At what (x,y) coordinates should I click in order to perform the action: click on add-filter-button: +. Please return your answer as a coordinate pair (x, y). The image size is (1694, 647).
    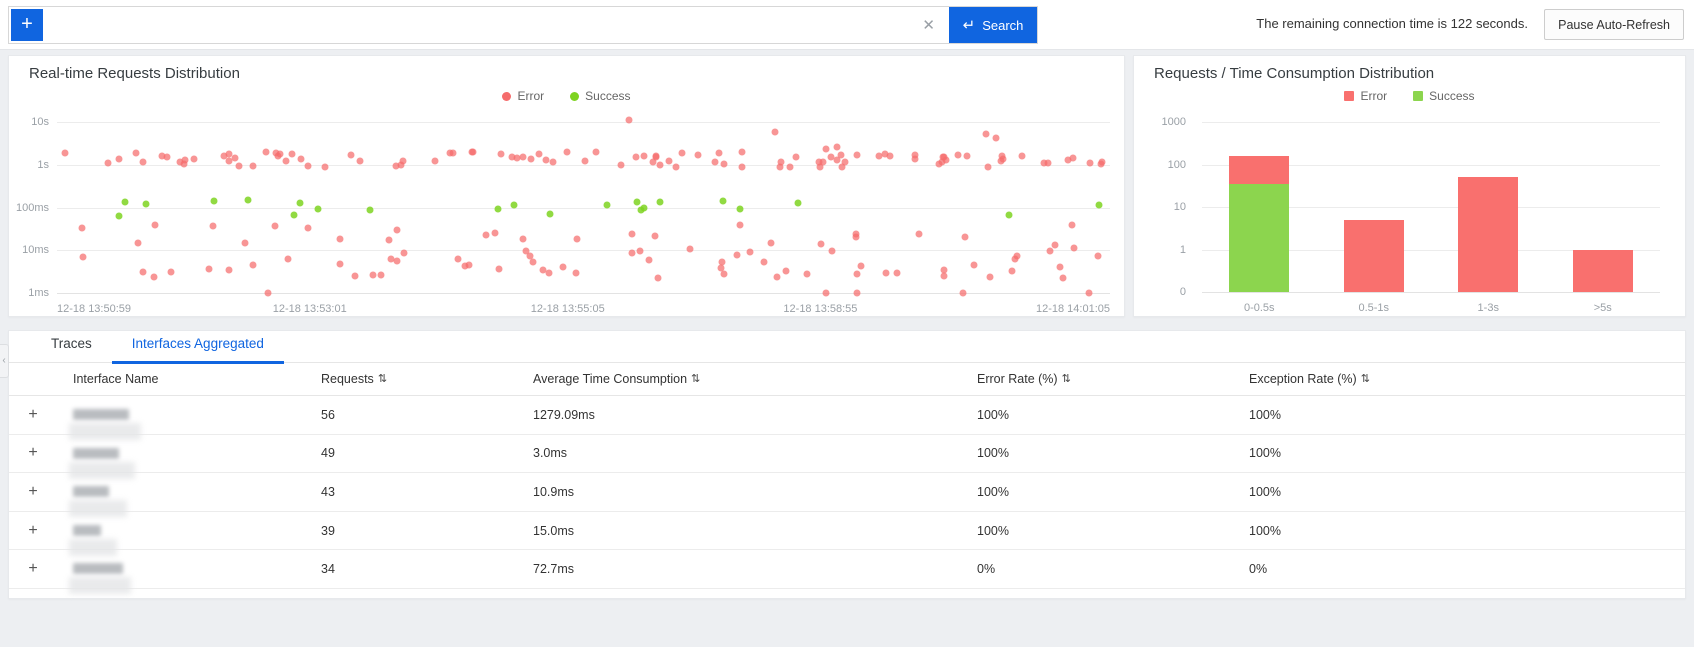
    Looking at the image, I should click on (27, 25).